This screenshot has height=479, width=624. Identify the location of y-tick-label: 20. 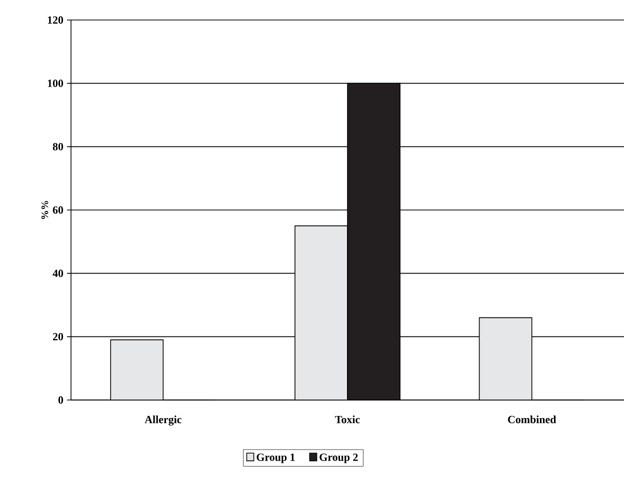
(58, 336).